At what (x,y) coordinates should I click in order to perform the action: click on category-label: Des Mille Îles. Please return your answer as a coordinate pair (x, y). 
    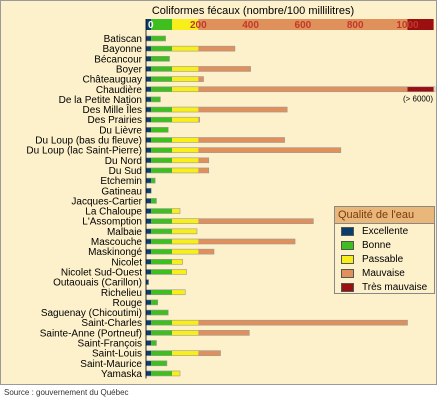
    Looking at the image, I should click on (112, 109).